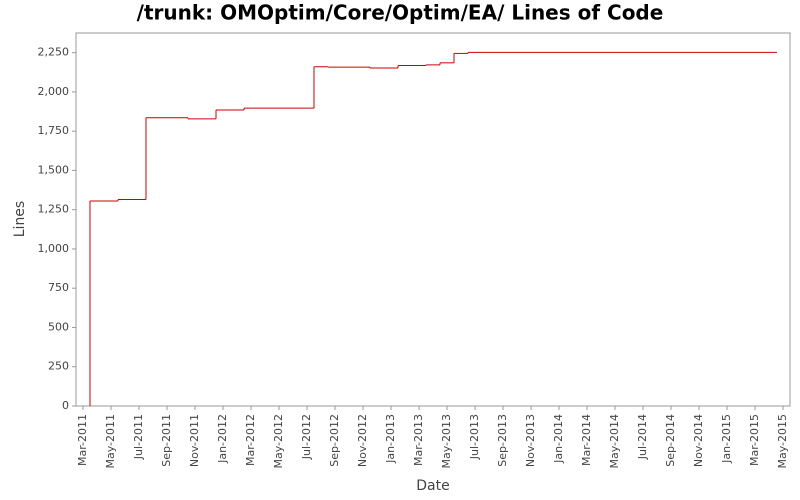  What do you see at coordinates (278, 441) in the screenshot?
I see `x-tick-label: May-2012` at bounding box center [278, 441].